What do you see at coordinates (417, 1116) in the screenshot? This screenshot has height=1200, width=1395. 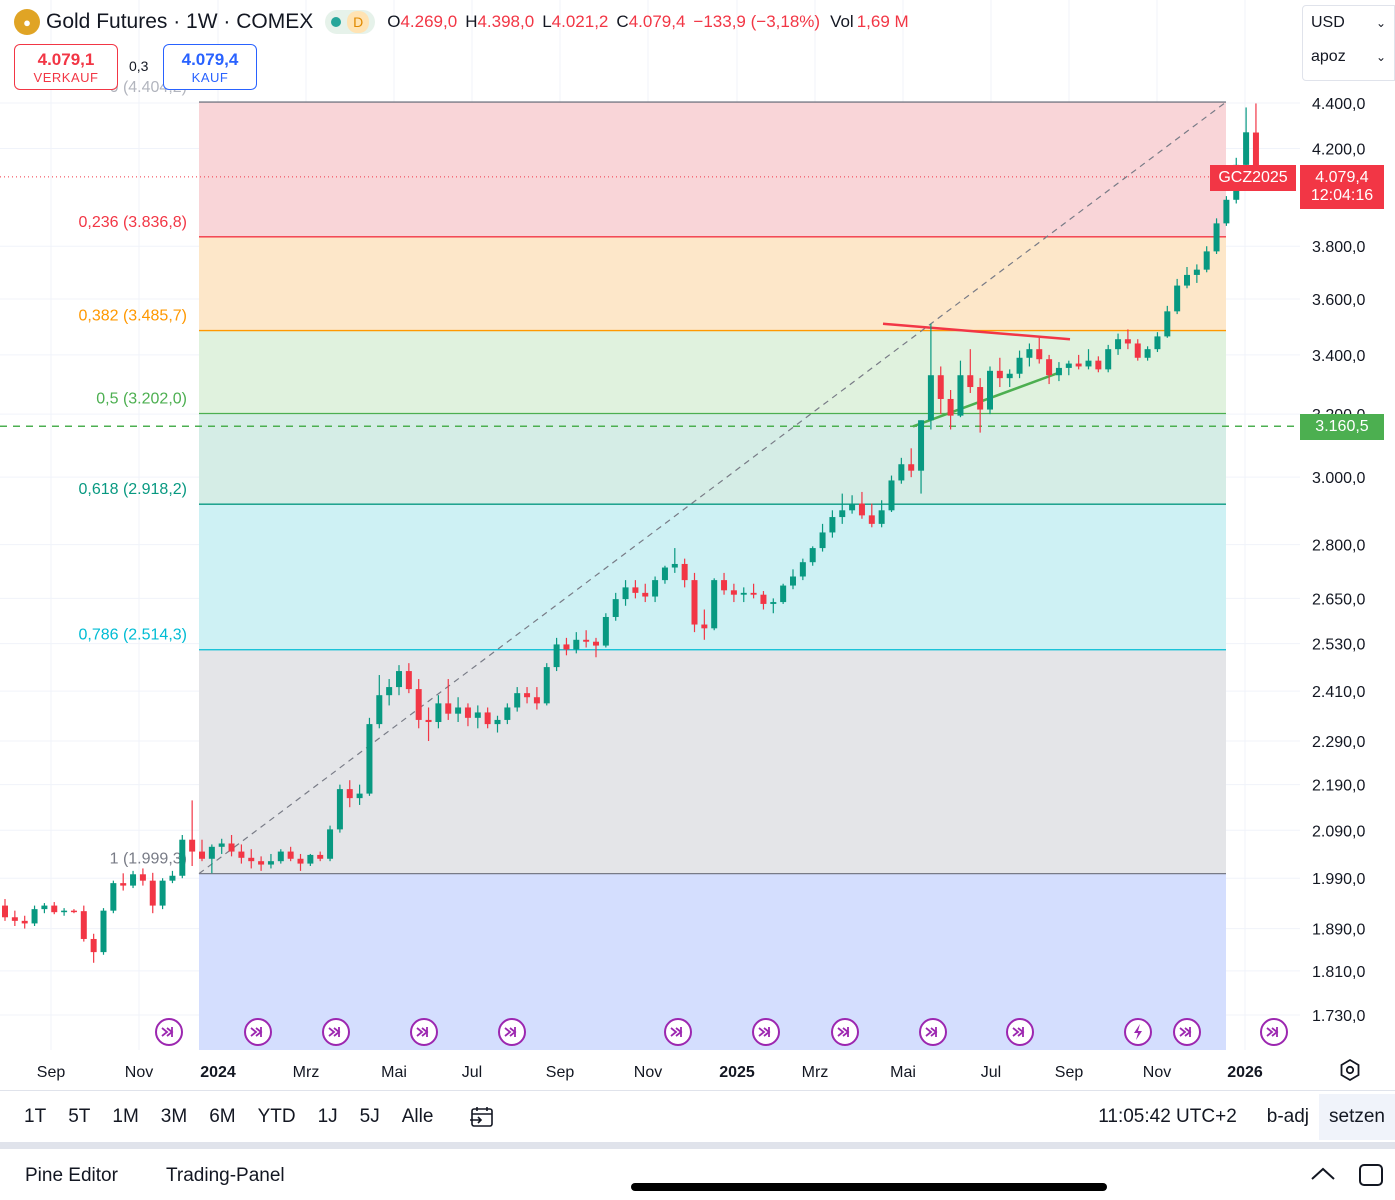 I see `timeframe-alle: Alle` at bounding box center [417, 1116].